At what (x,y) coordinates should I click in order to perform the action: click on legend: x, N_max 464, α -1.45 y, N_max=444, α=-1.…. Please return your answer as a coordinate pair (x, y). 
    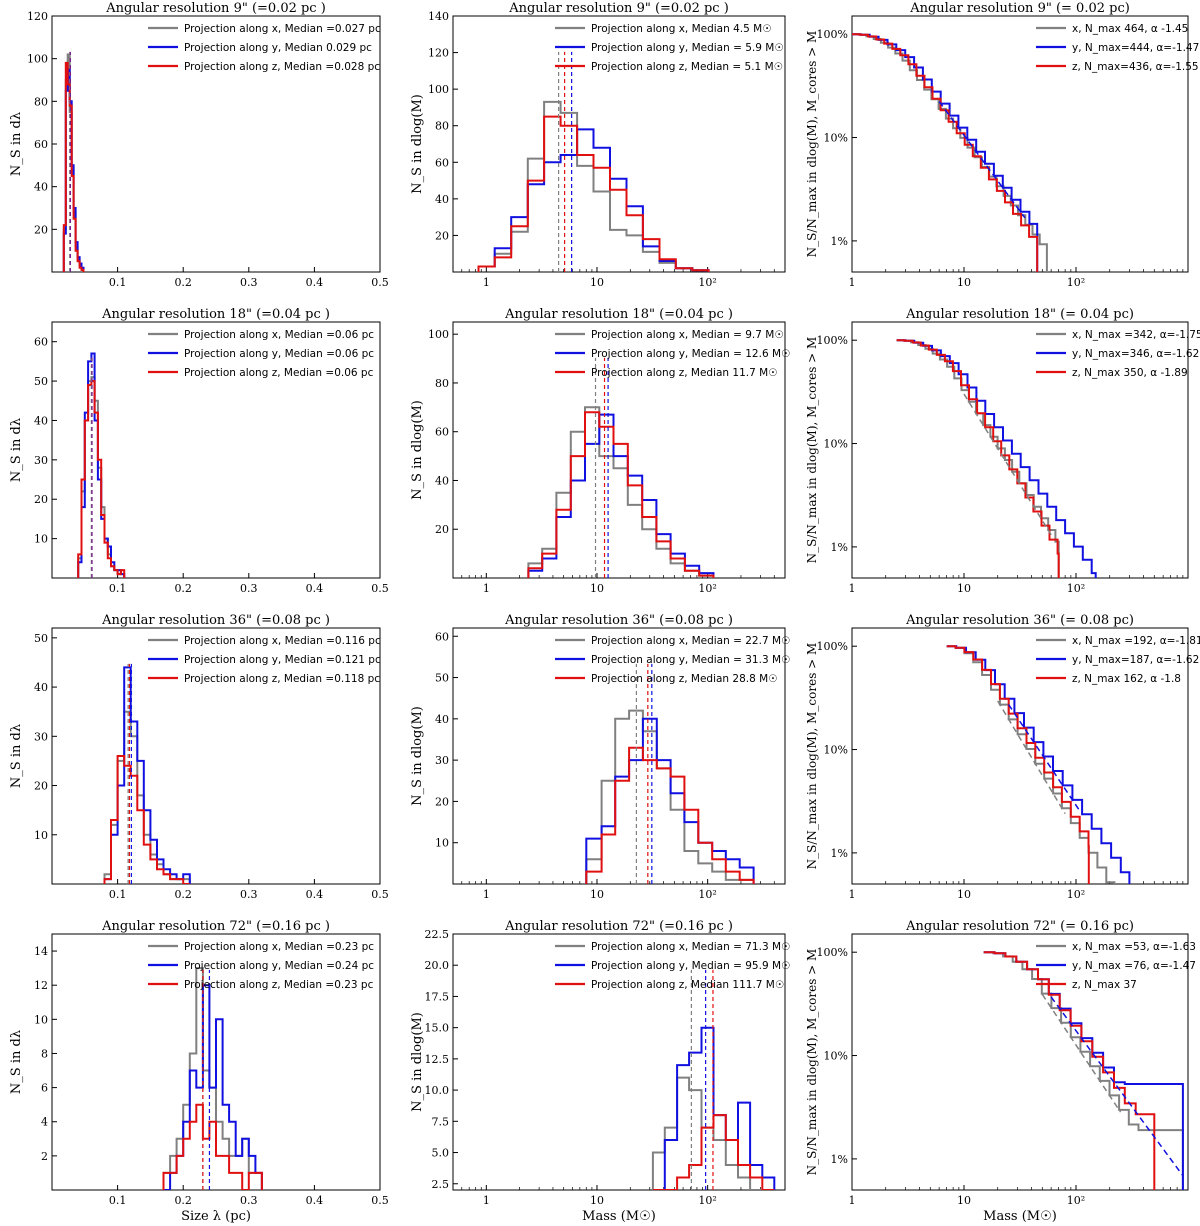
    Looking at the image, I should click on (1117, 48).